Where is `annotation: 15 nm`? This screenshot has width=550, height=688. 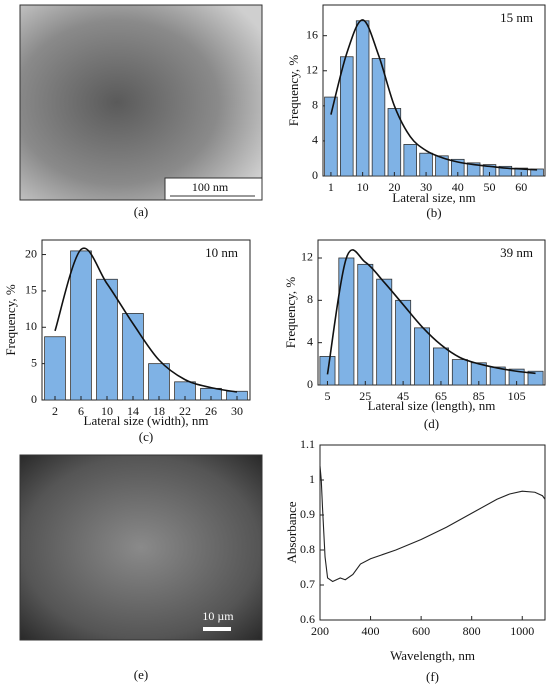 annotation: 15 nm is located at coordinates (516, 17).